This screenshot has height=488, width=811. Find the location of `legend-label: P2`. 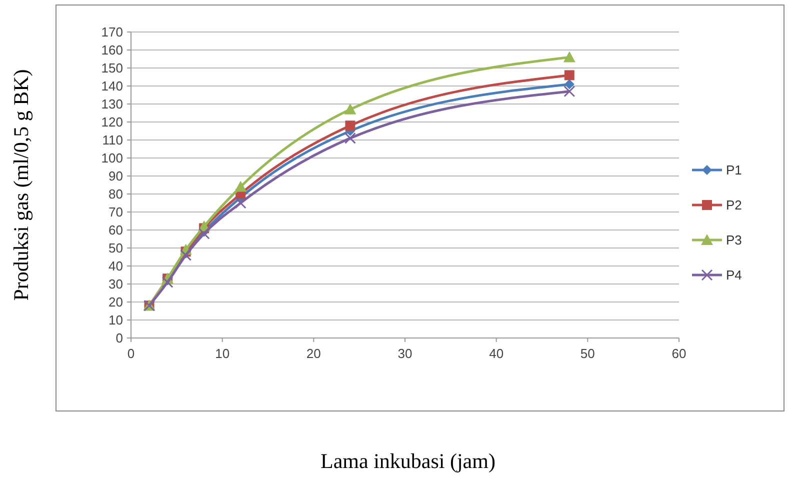

legend-label: P2 is located at coordinates (734, 205).